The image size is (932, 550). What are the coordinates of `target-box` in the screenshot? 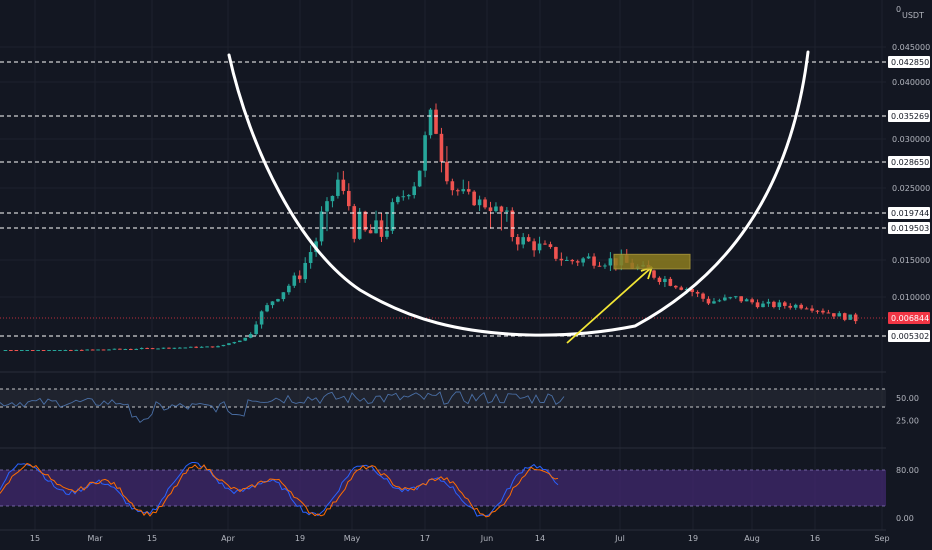 It's located at (652, 261).